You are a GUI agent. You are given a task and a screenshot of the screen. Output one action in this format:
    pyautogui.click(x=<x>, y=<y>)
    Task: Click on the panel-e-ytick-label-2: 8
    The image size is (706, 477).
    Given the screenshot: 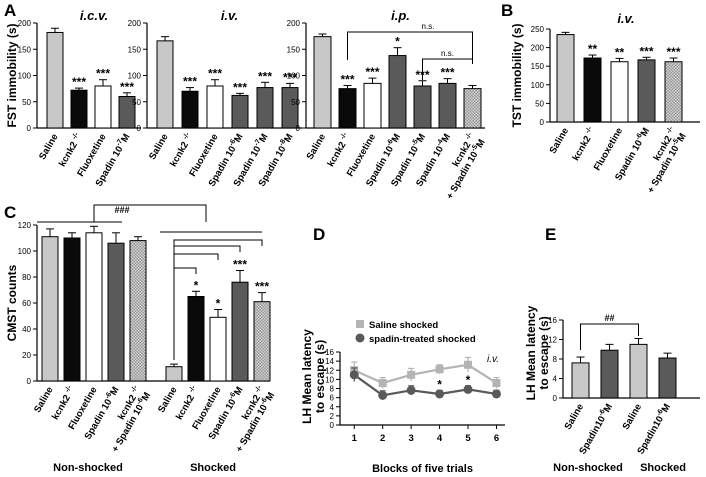 What is the action you would take?
    pyautogui.click(x=555, y=359)
    